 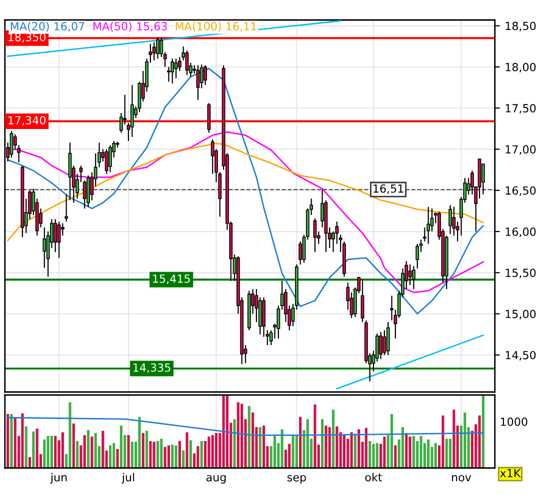 I want to click on y-tick-label: 16,50, so click(x=521, y=191).